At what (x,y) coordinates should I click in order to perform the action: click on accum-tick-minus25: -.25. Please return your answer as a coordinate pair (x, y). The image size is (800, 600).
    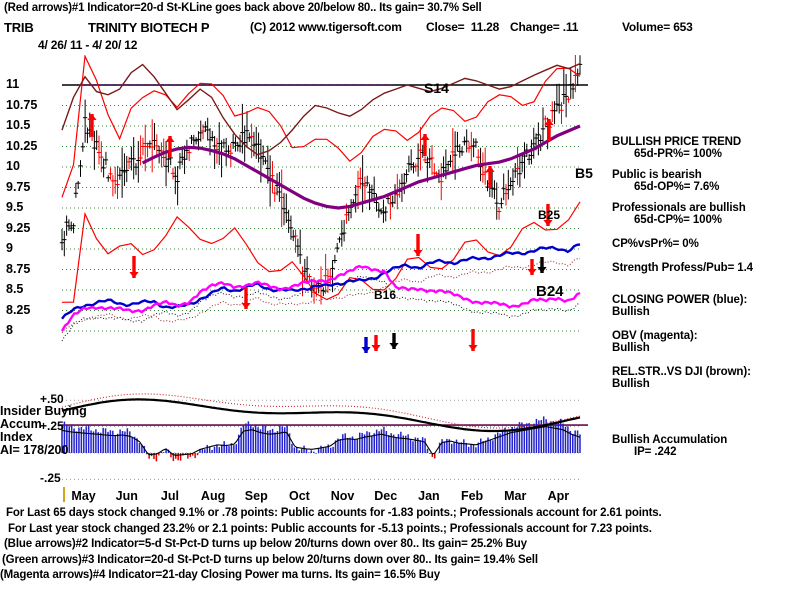
    Looking at the image, I should click on (50, 478).